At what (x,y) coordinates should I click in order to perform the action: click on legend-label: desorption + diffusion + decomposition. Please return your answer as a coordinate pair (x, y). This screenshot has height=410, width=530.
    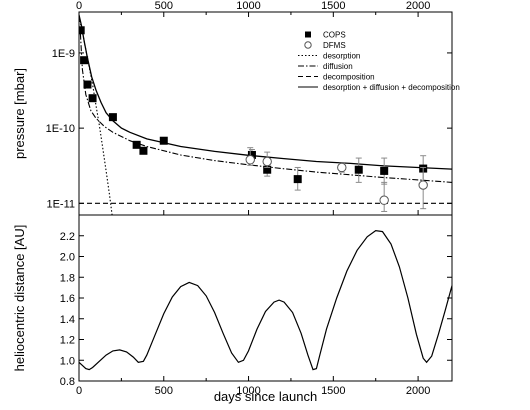
    Looking at the image, I should click on (391, 87).